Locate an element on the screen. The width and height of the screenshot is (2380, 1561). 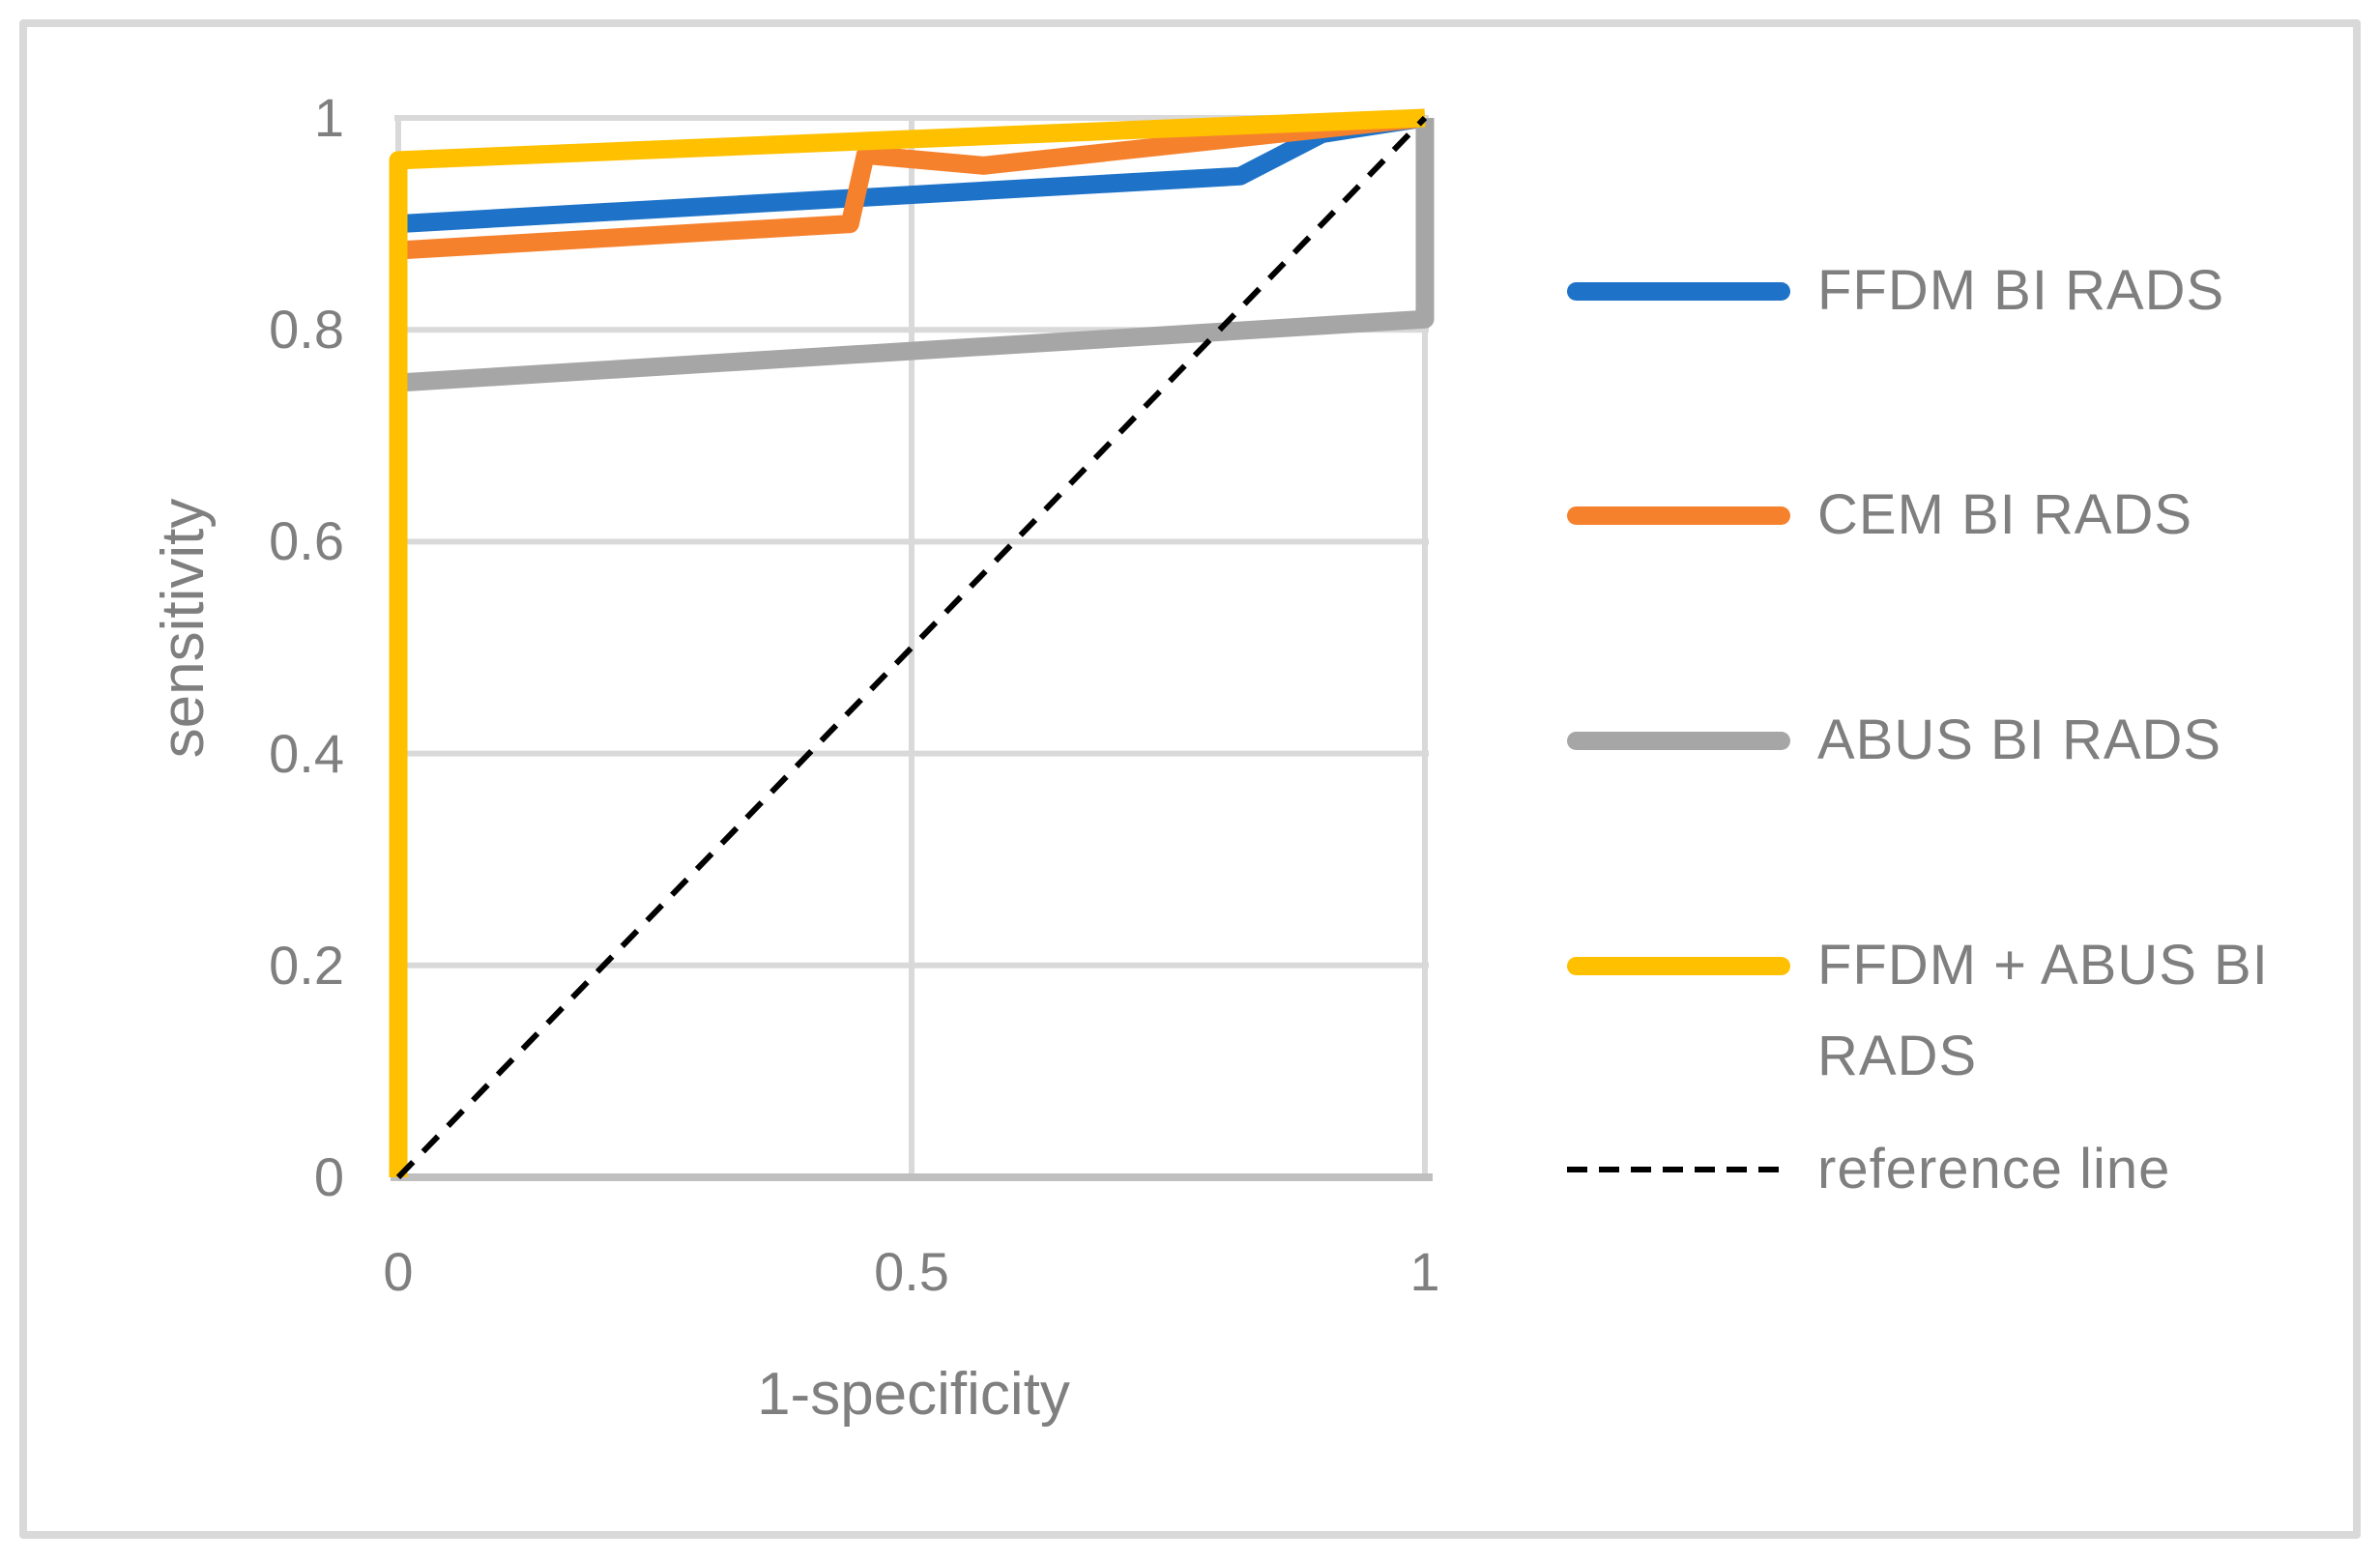
y-tick-label-0: 0 is located at coordinates (329, 1176).